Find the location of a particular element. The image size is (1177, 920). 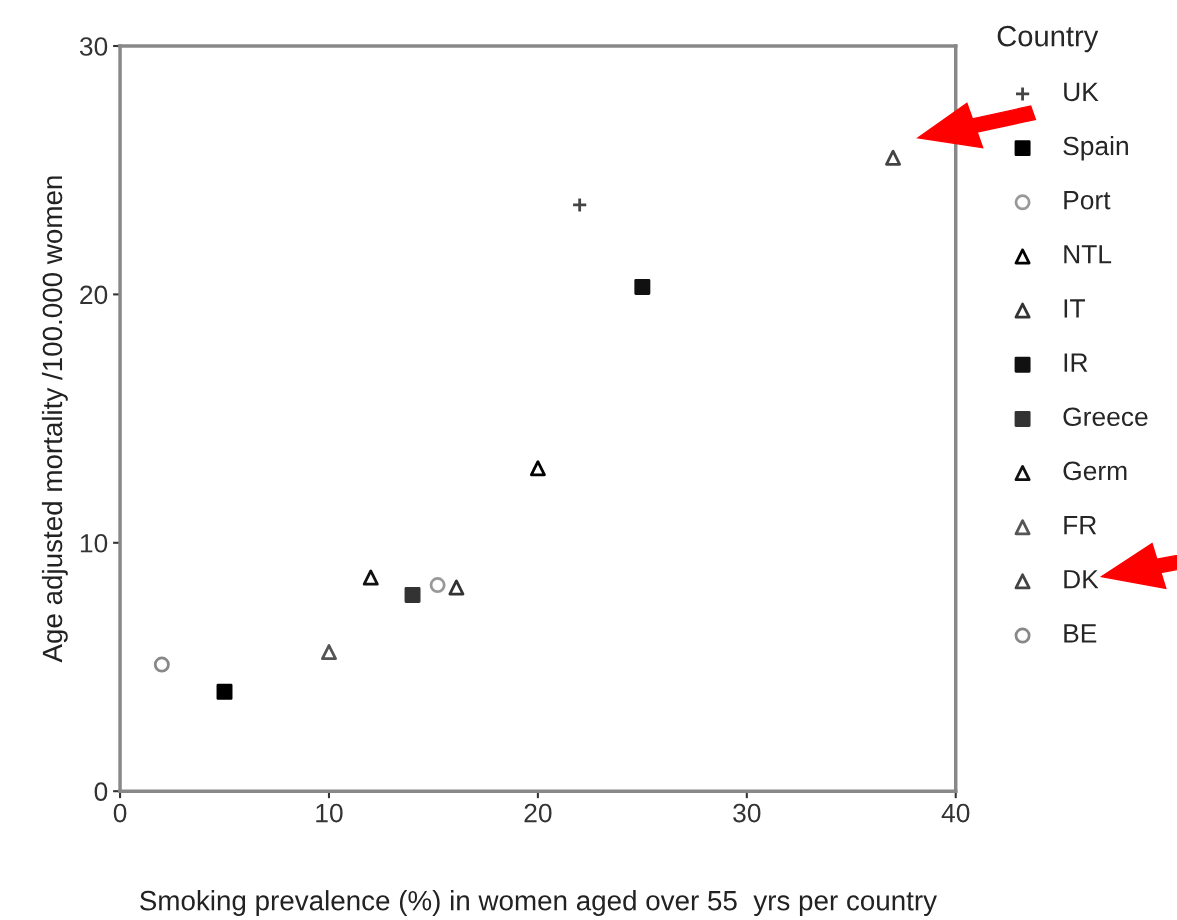

legend-label: NTL is located at coordinates (1088, 254).